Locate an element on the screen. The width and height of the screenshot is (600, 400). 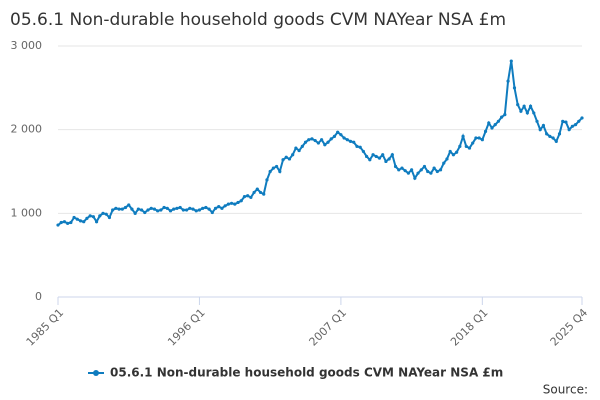
y-tick-label: 0 is located at coordinates (38, 296).